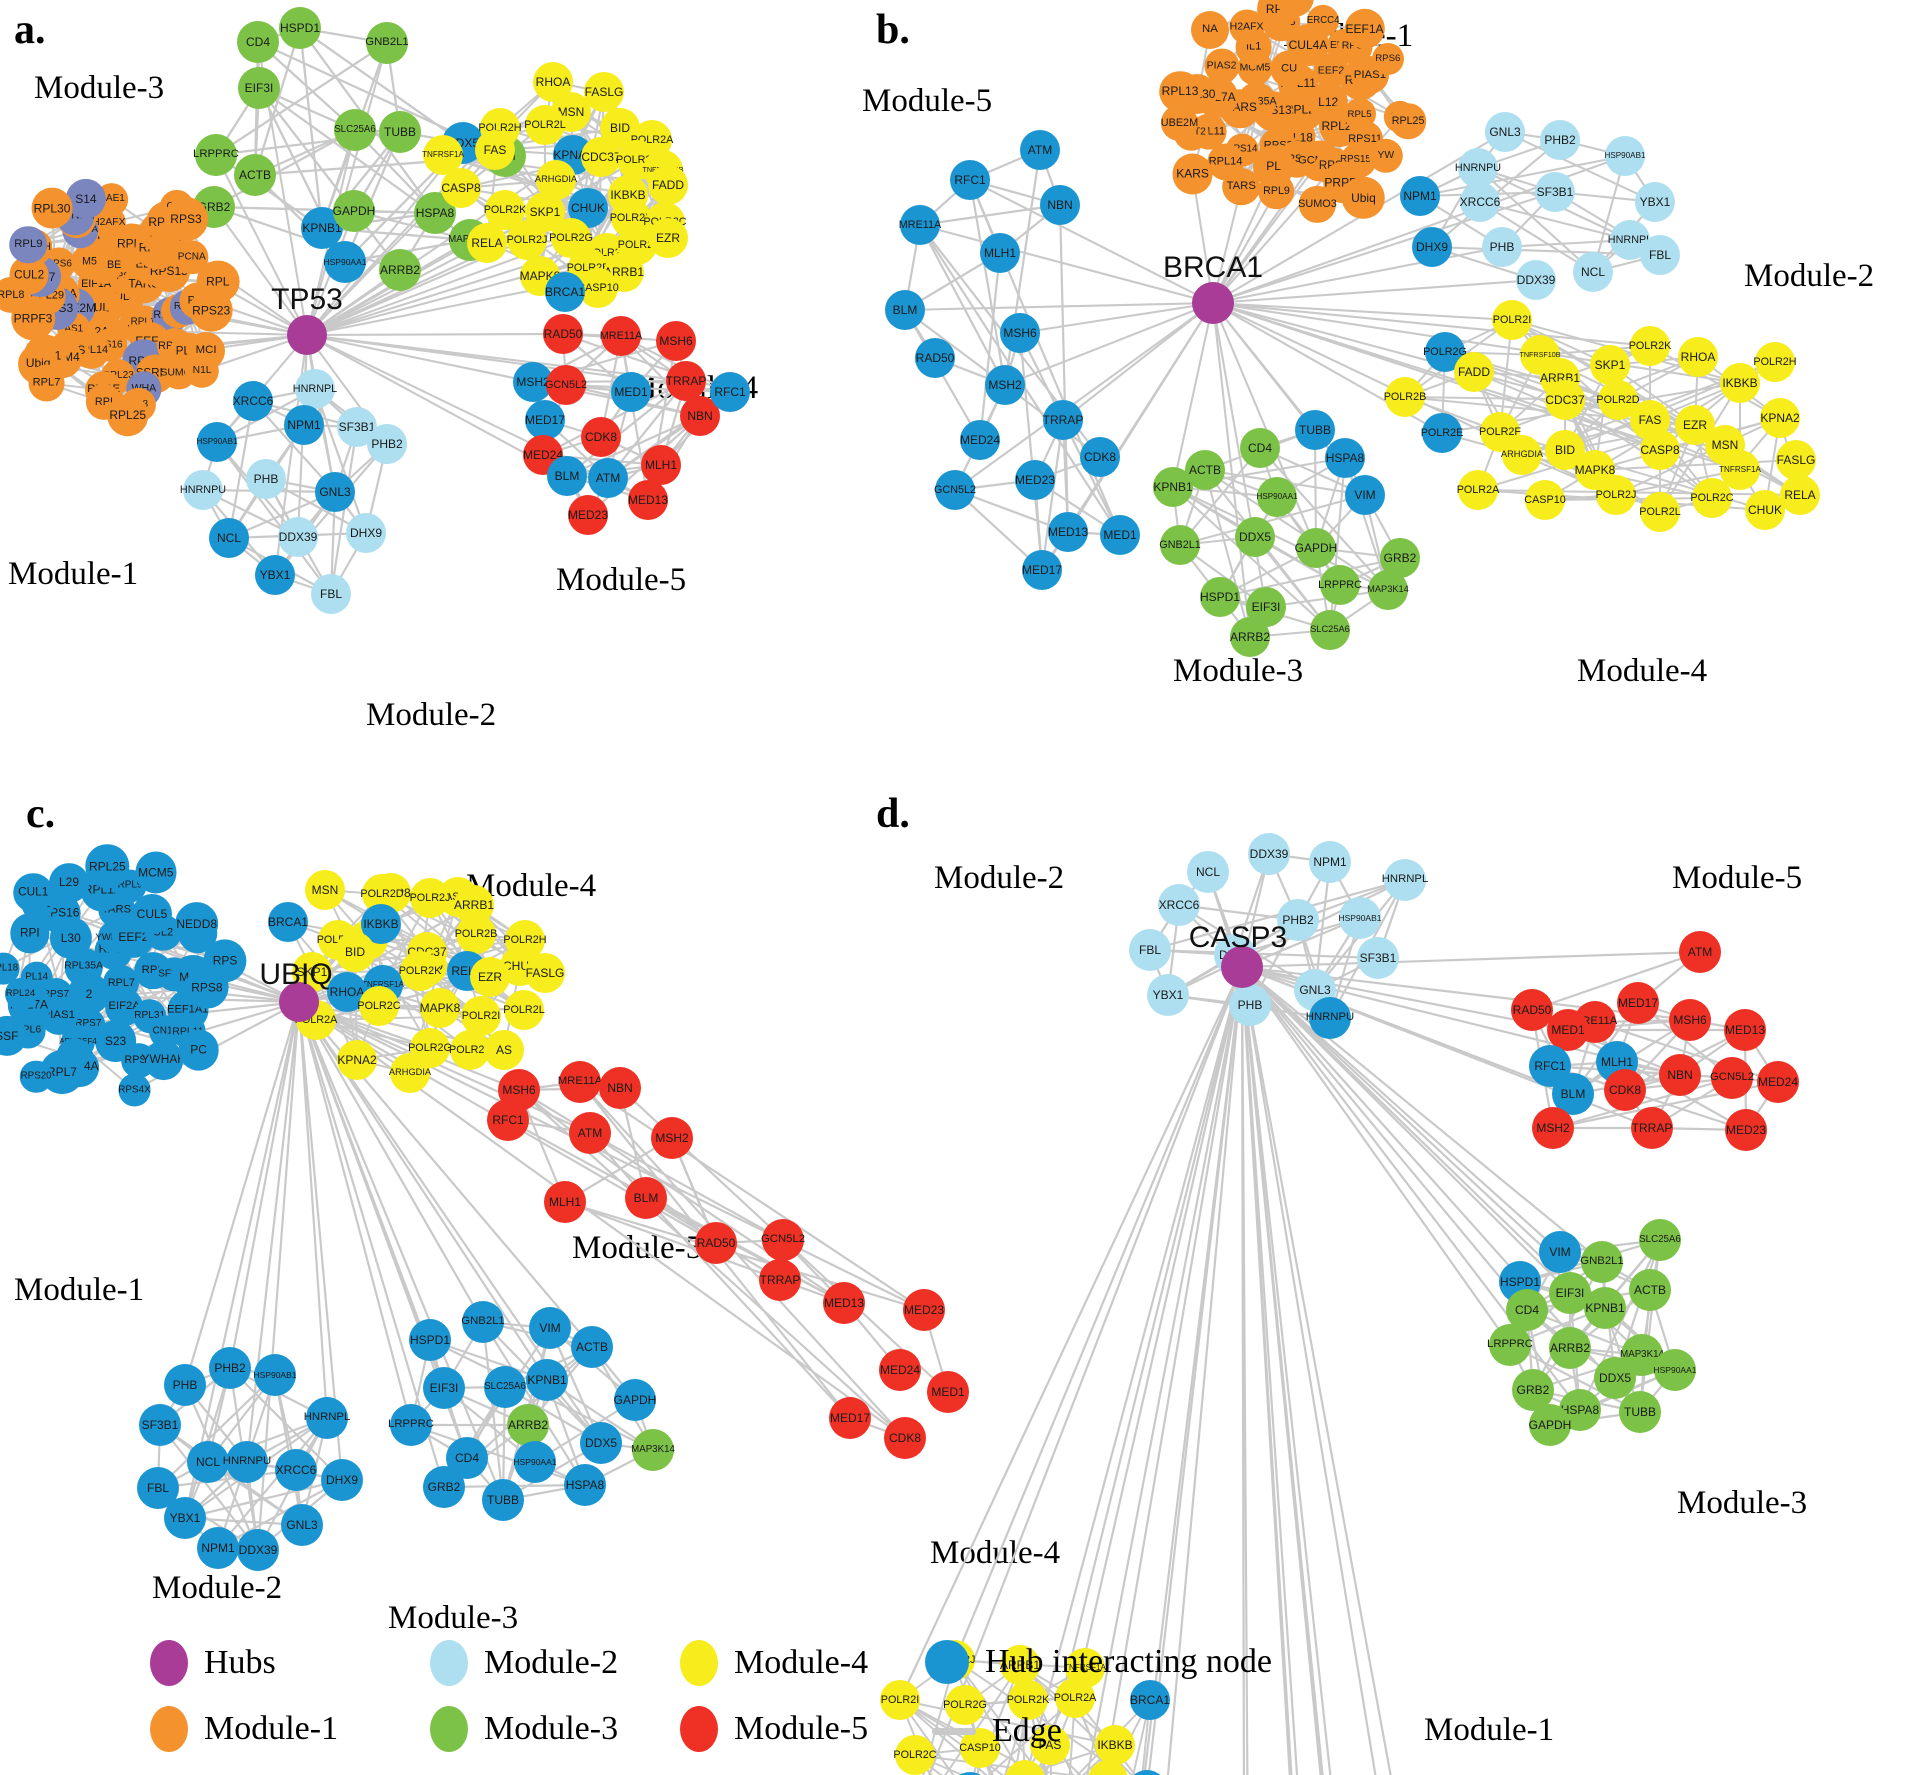  I want to click on network-node: POLR2J, so click(1616, 495).